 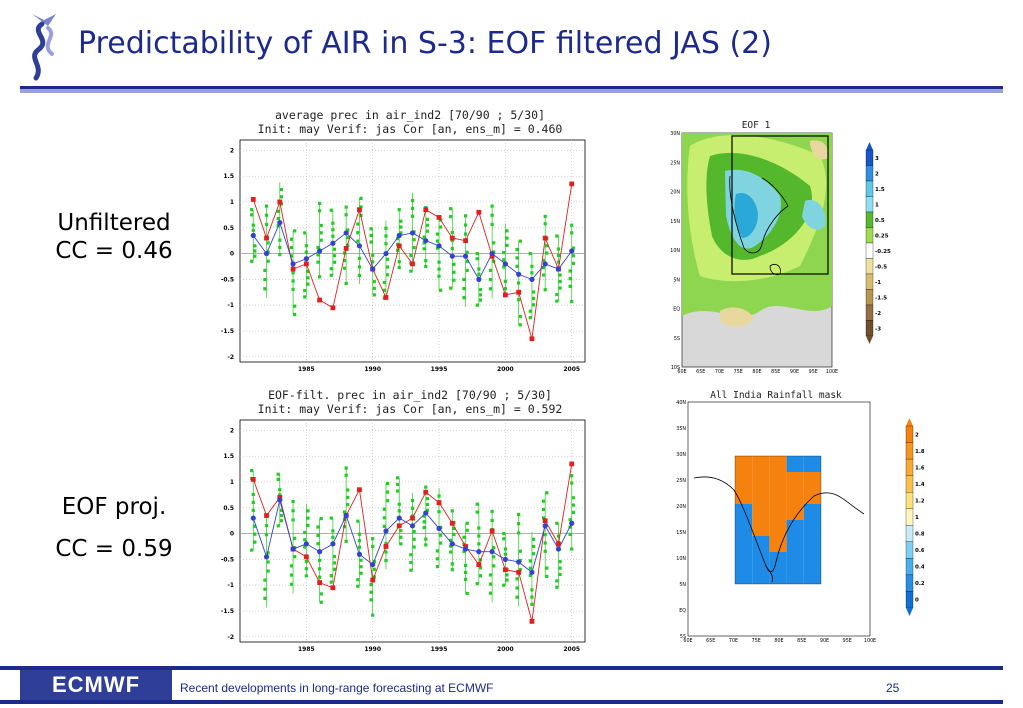 What do you see at coordinates (410, 115) in the screenshot?
I see `chart1-title: average prec in air_ind2 [70/90 ; 5/30]` at bounding box center [410, 115].